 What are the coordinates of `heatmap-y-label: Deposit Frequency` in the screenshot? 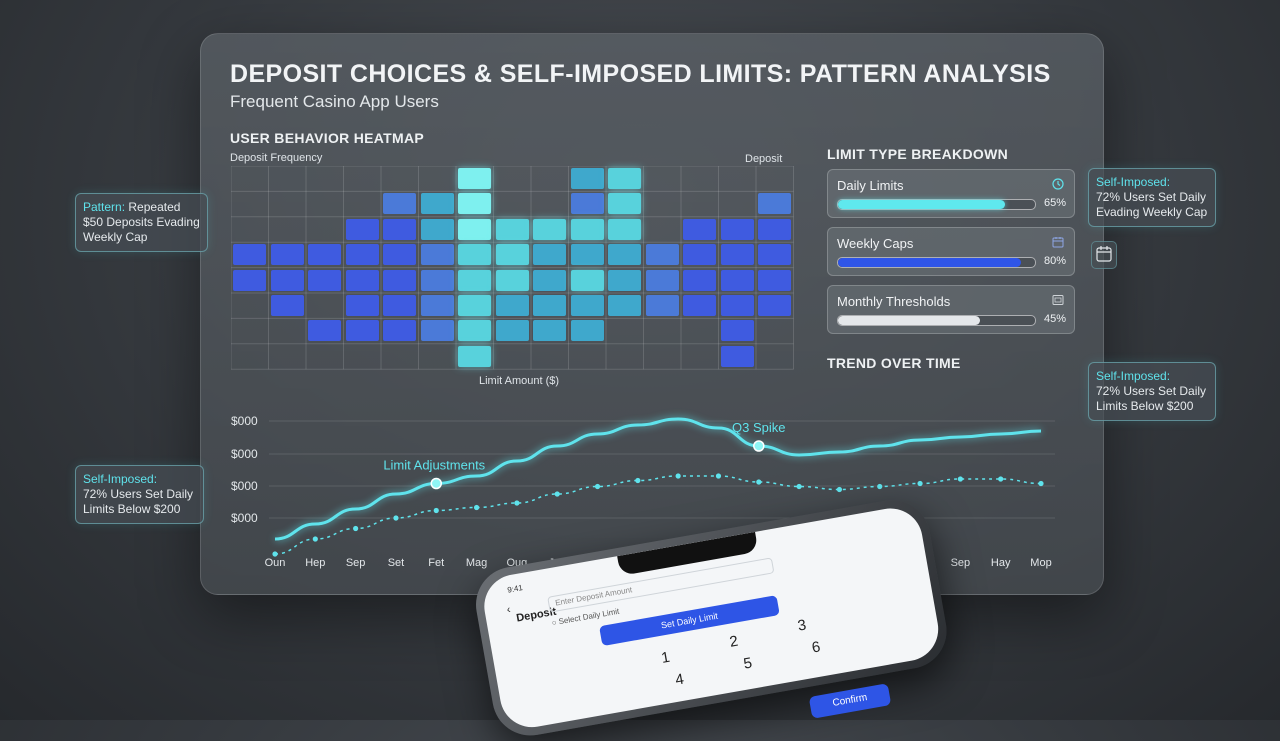 It's located at (276, 158).